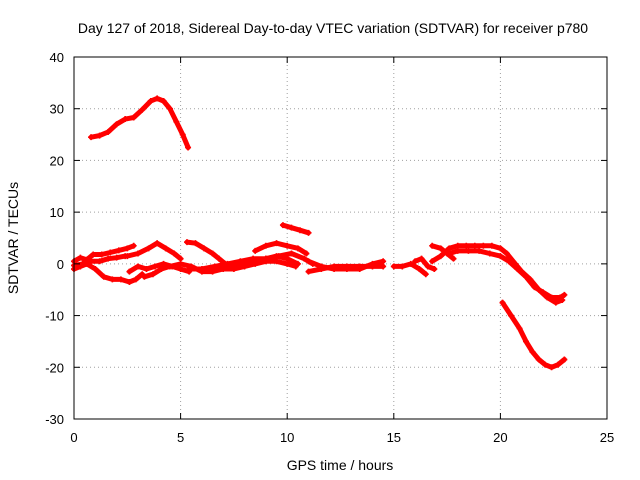 The image size is (640, 480). Describe the element at coordinates (73, 437) in the screenshot. I see `x-tick-label: 0` at that location.